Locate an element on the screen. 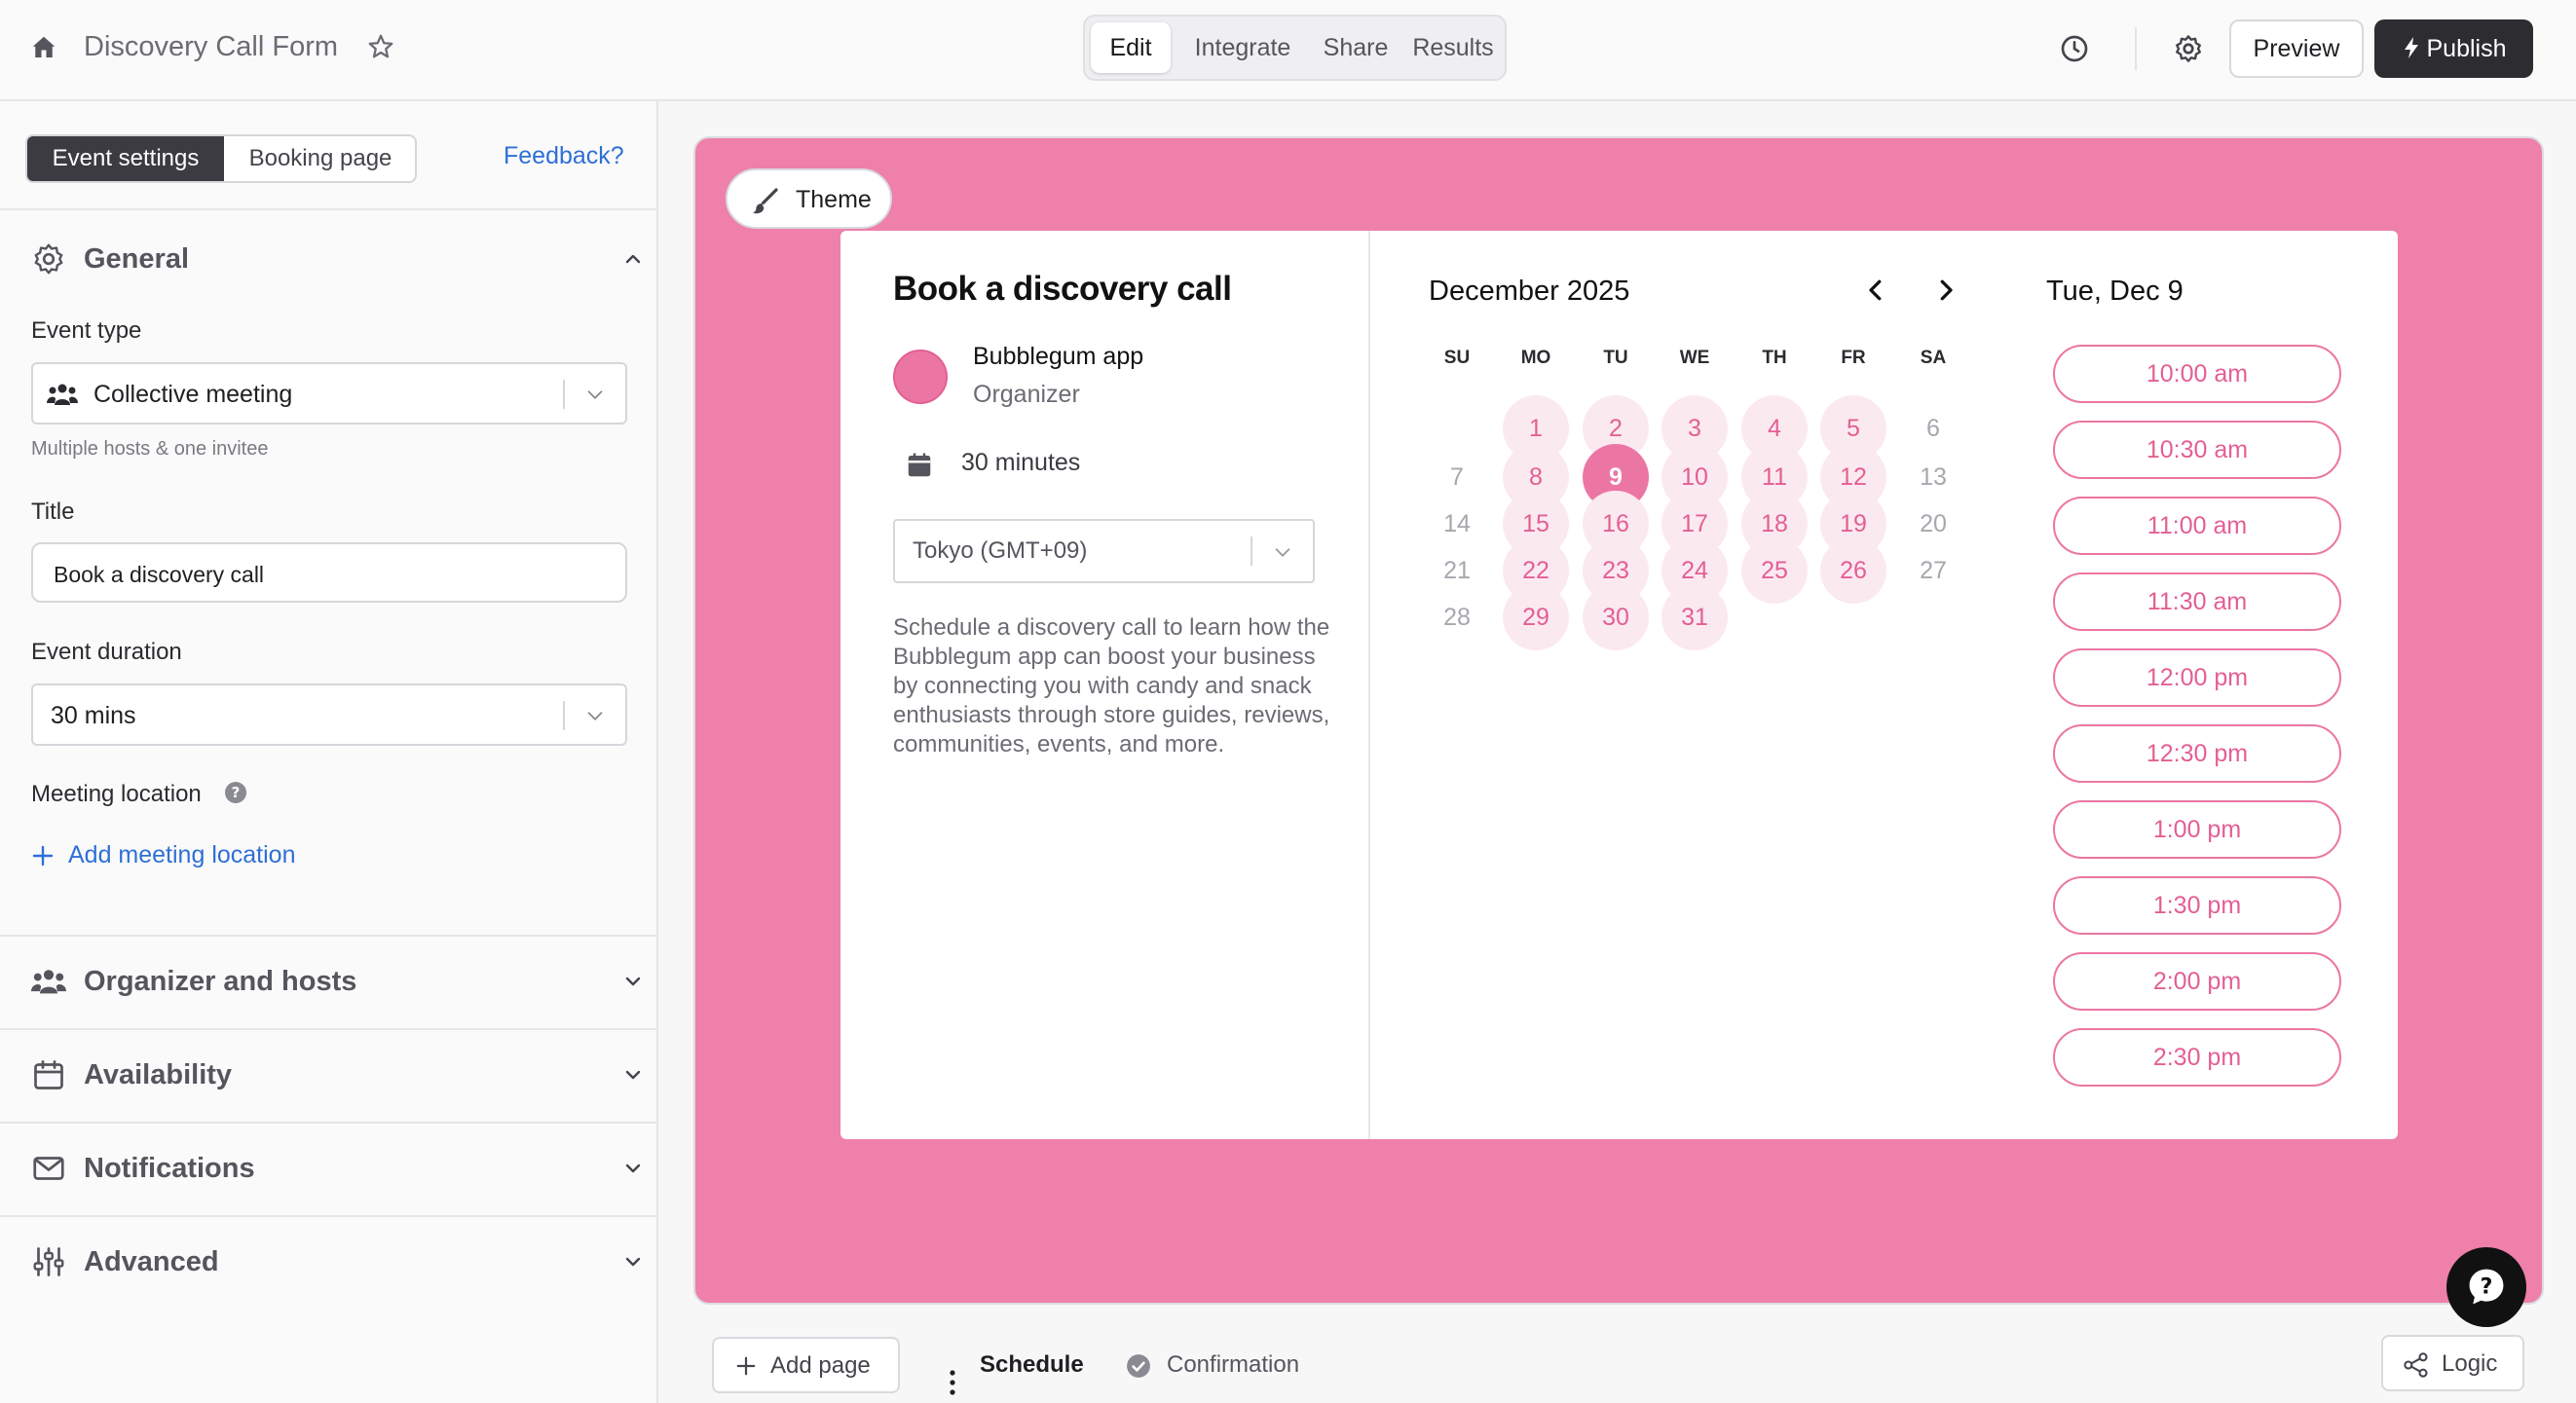  duration-select: 30 mins is located at coordinates (329, 714).